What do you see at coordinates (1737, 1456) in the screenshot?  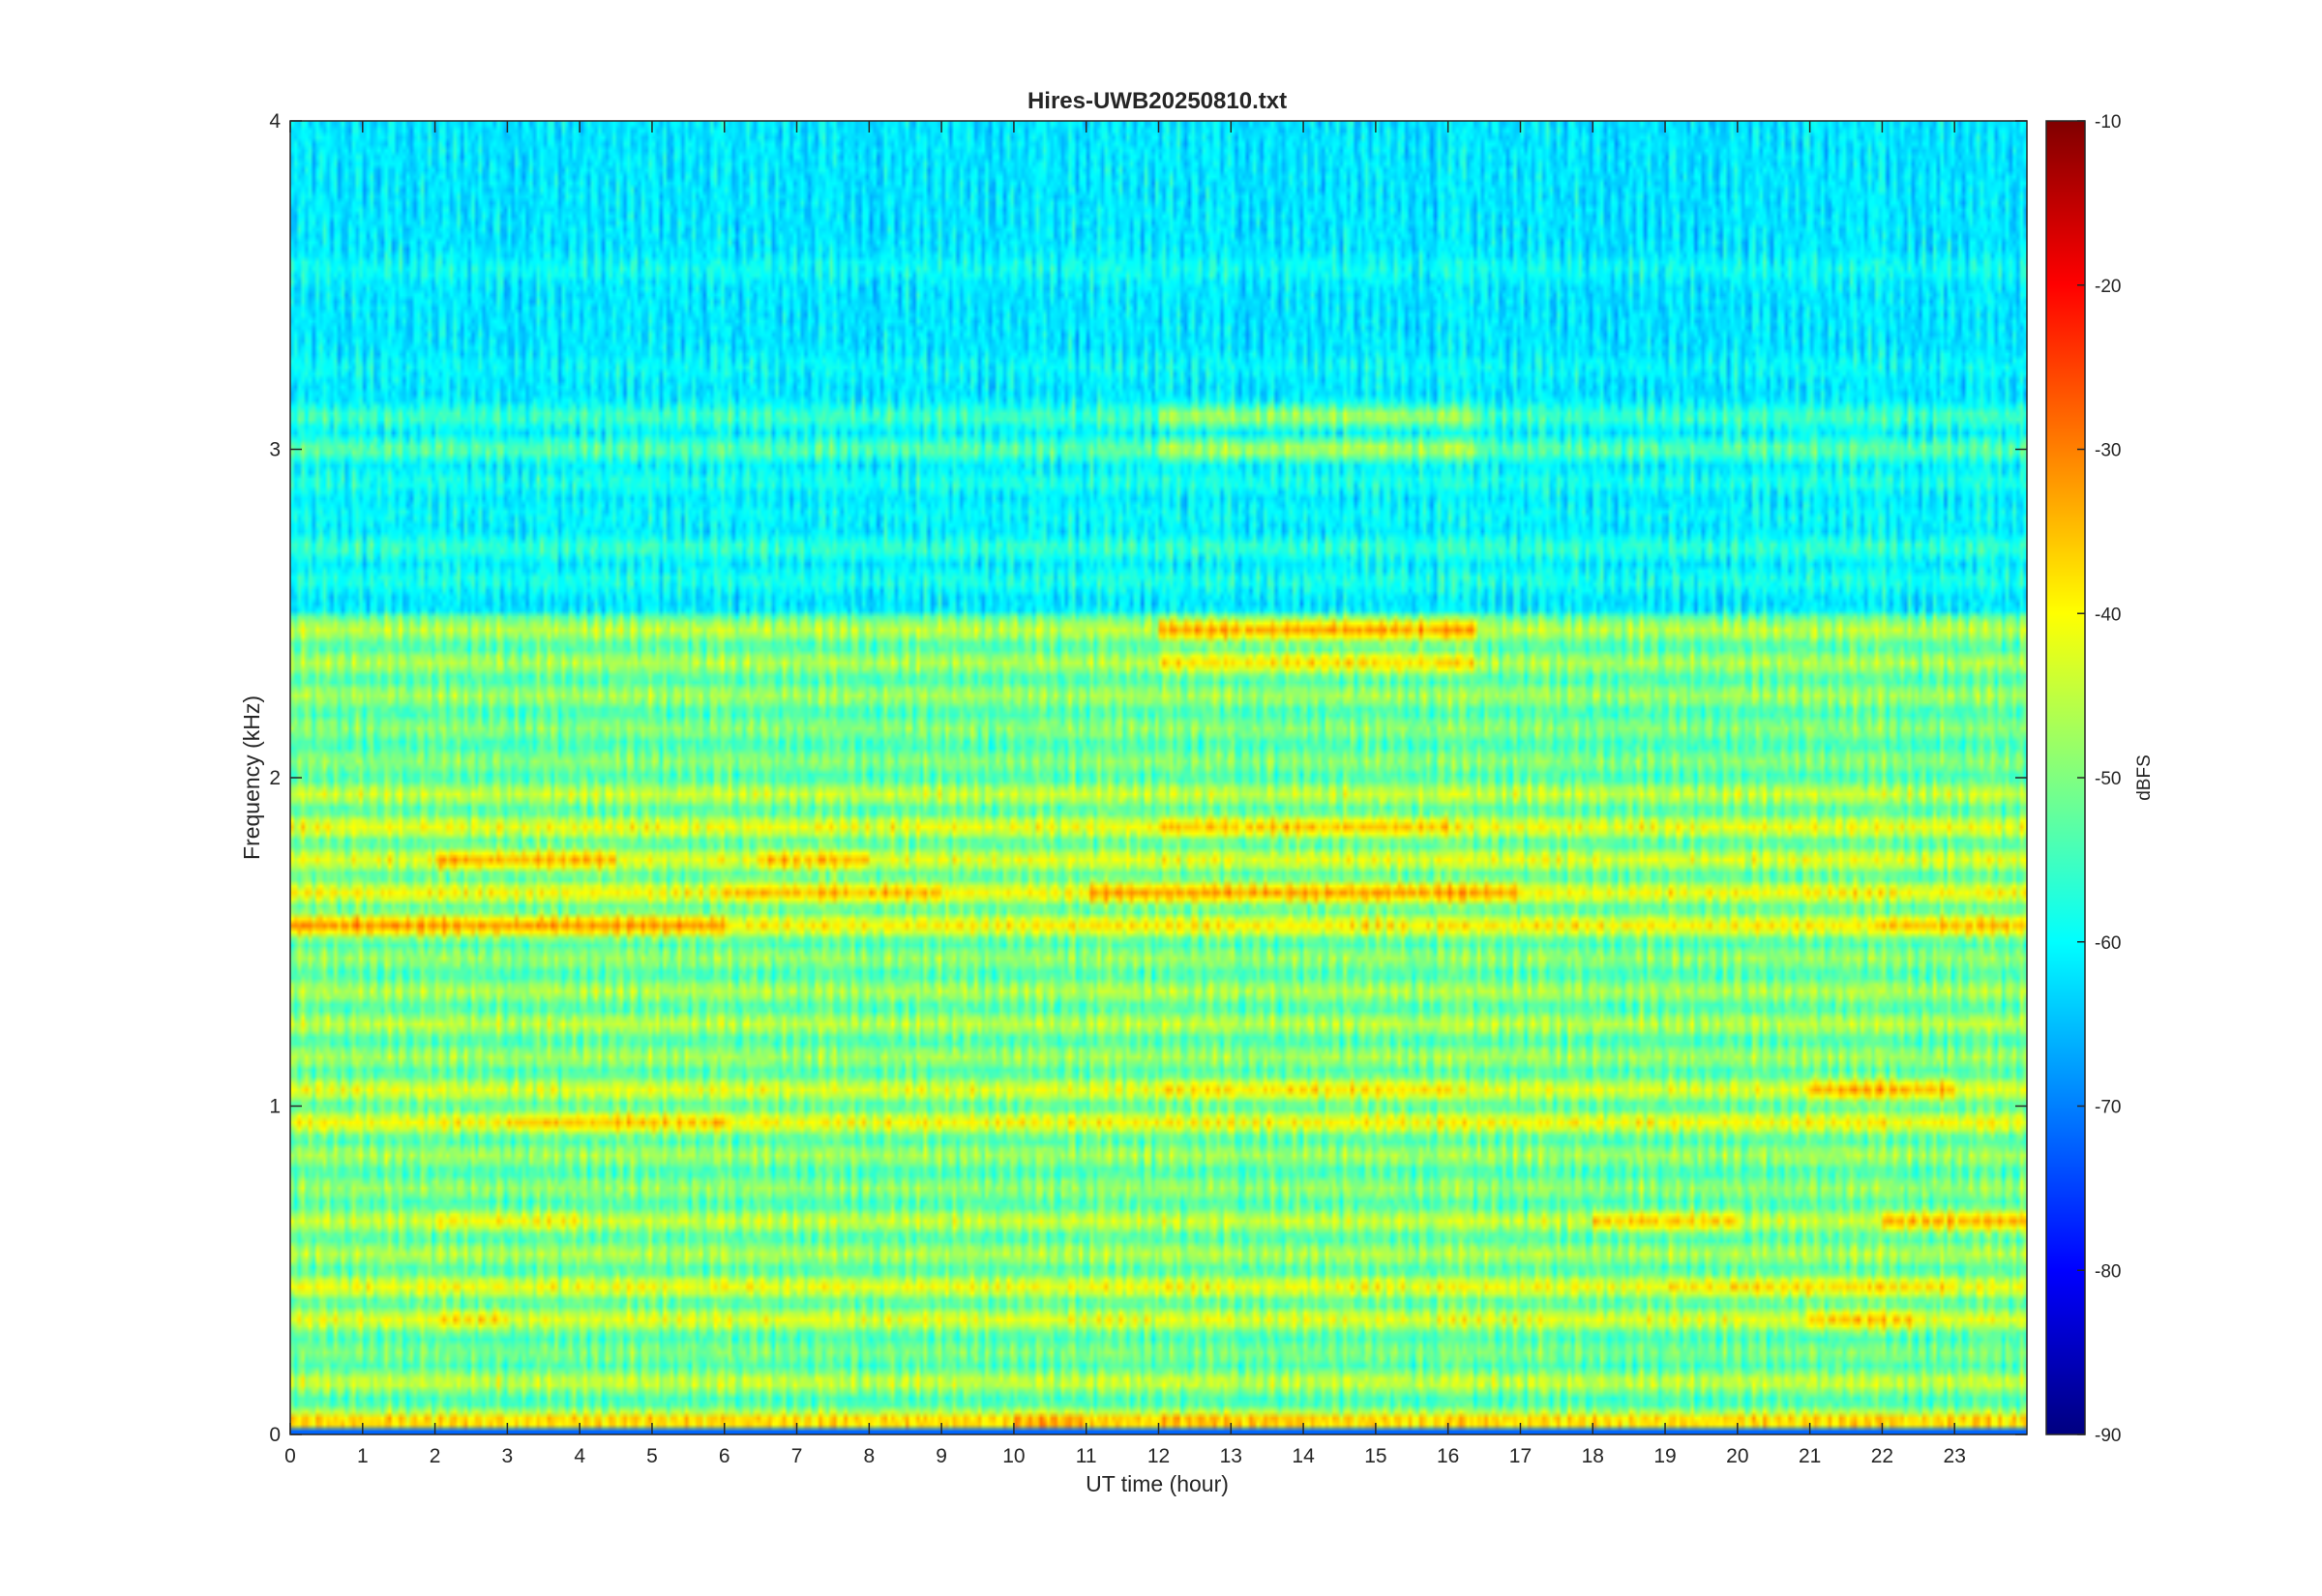 I see `x-tick-label: 20` at bounding box center [1737, 1456].